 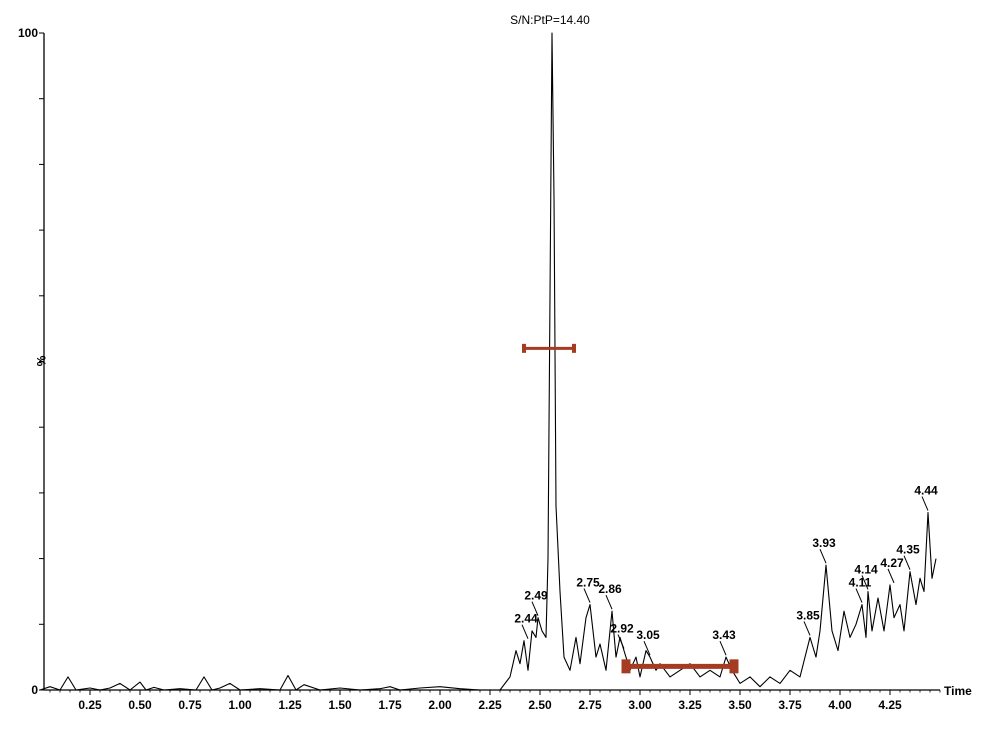 I want to click on peak-label: 2.86, so click(x=610, y=596).